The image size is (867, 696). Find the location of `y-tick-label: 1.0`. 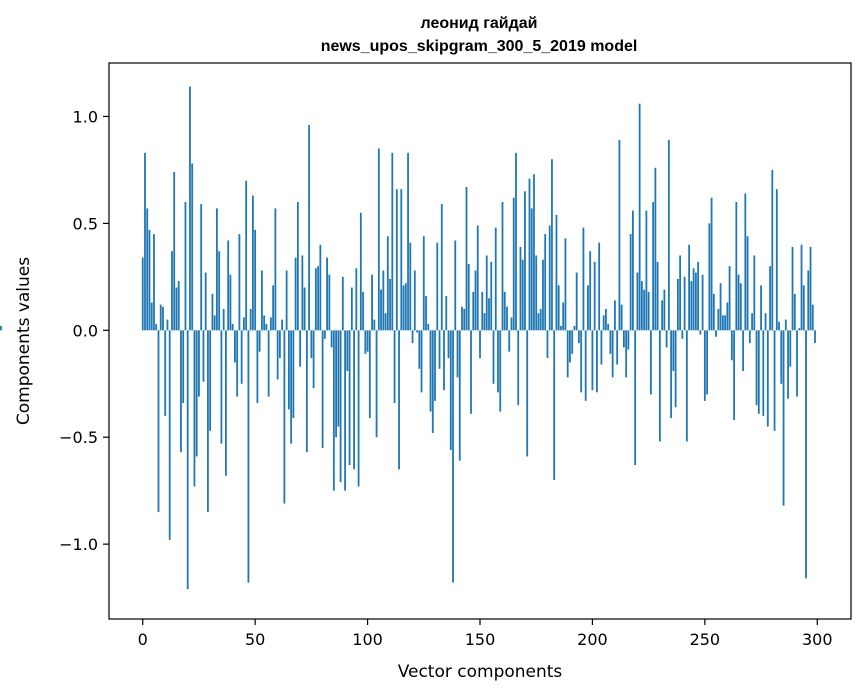

y-tick-label: 1.0 is located at coordinates (85, 116).